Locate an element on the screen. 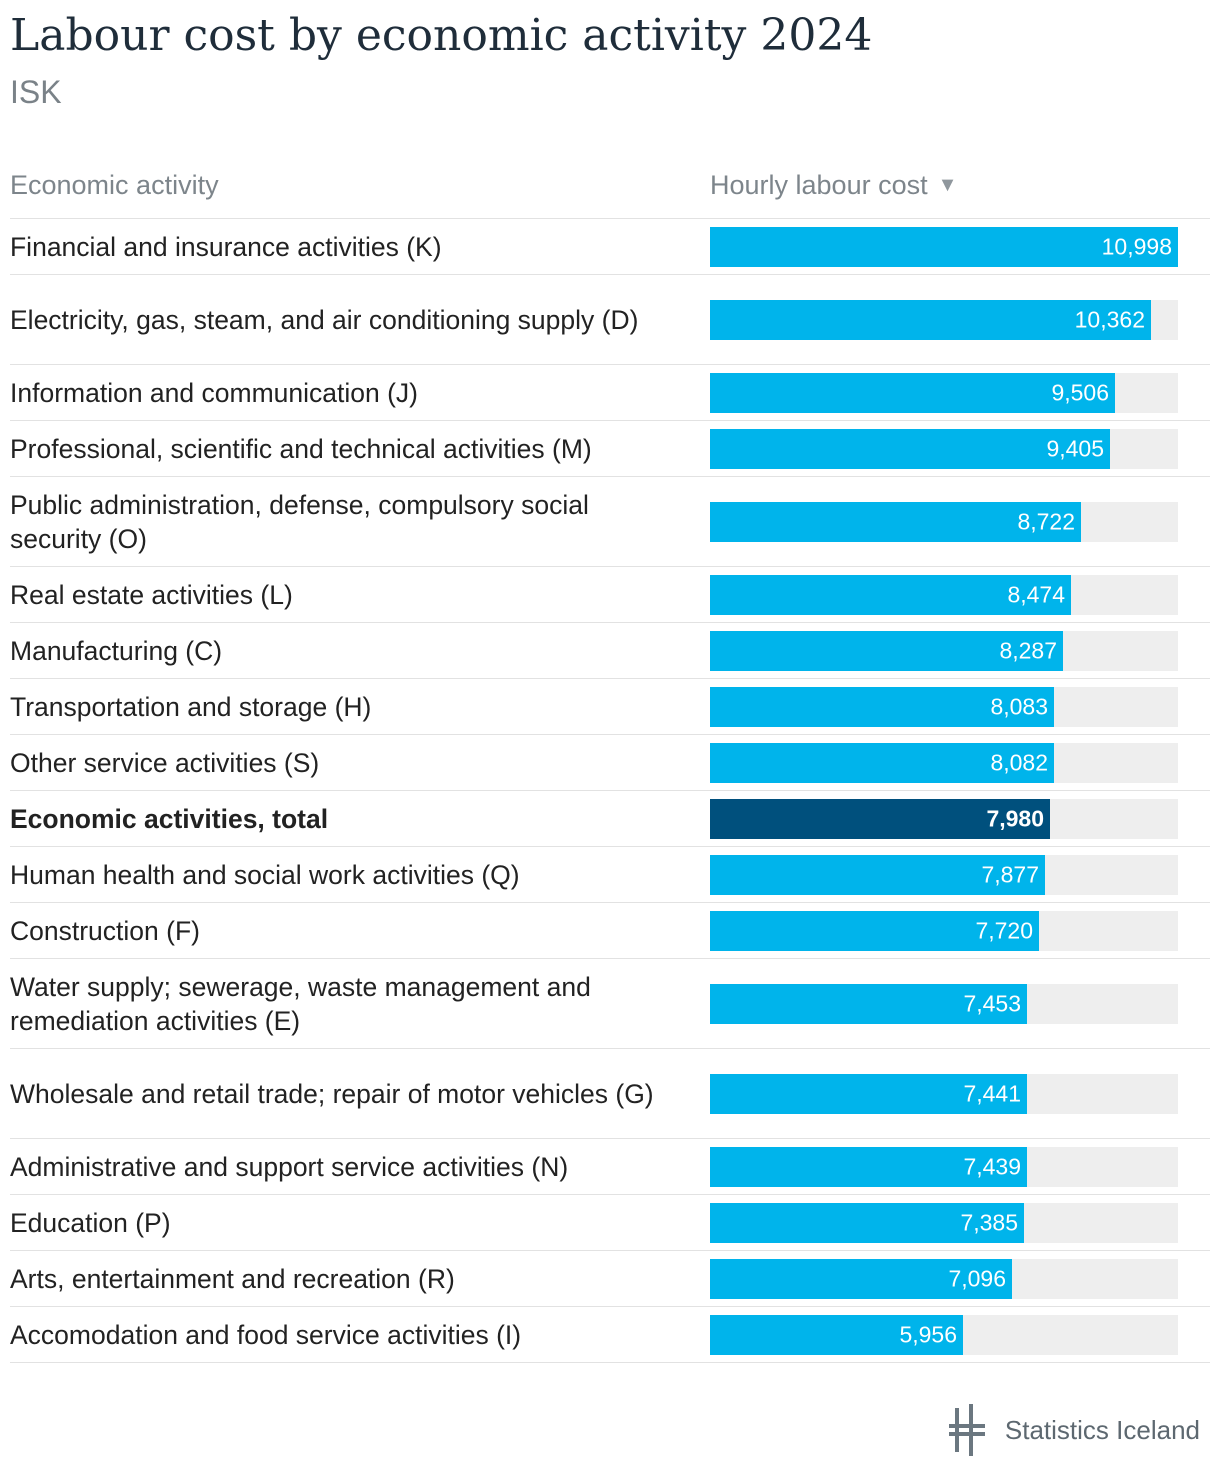 The image size is (1220, 1480). table-row: Economic activities, total 7,980 is located at coordinates (610, 819).